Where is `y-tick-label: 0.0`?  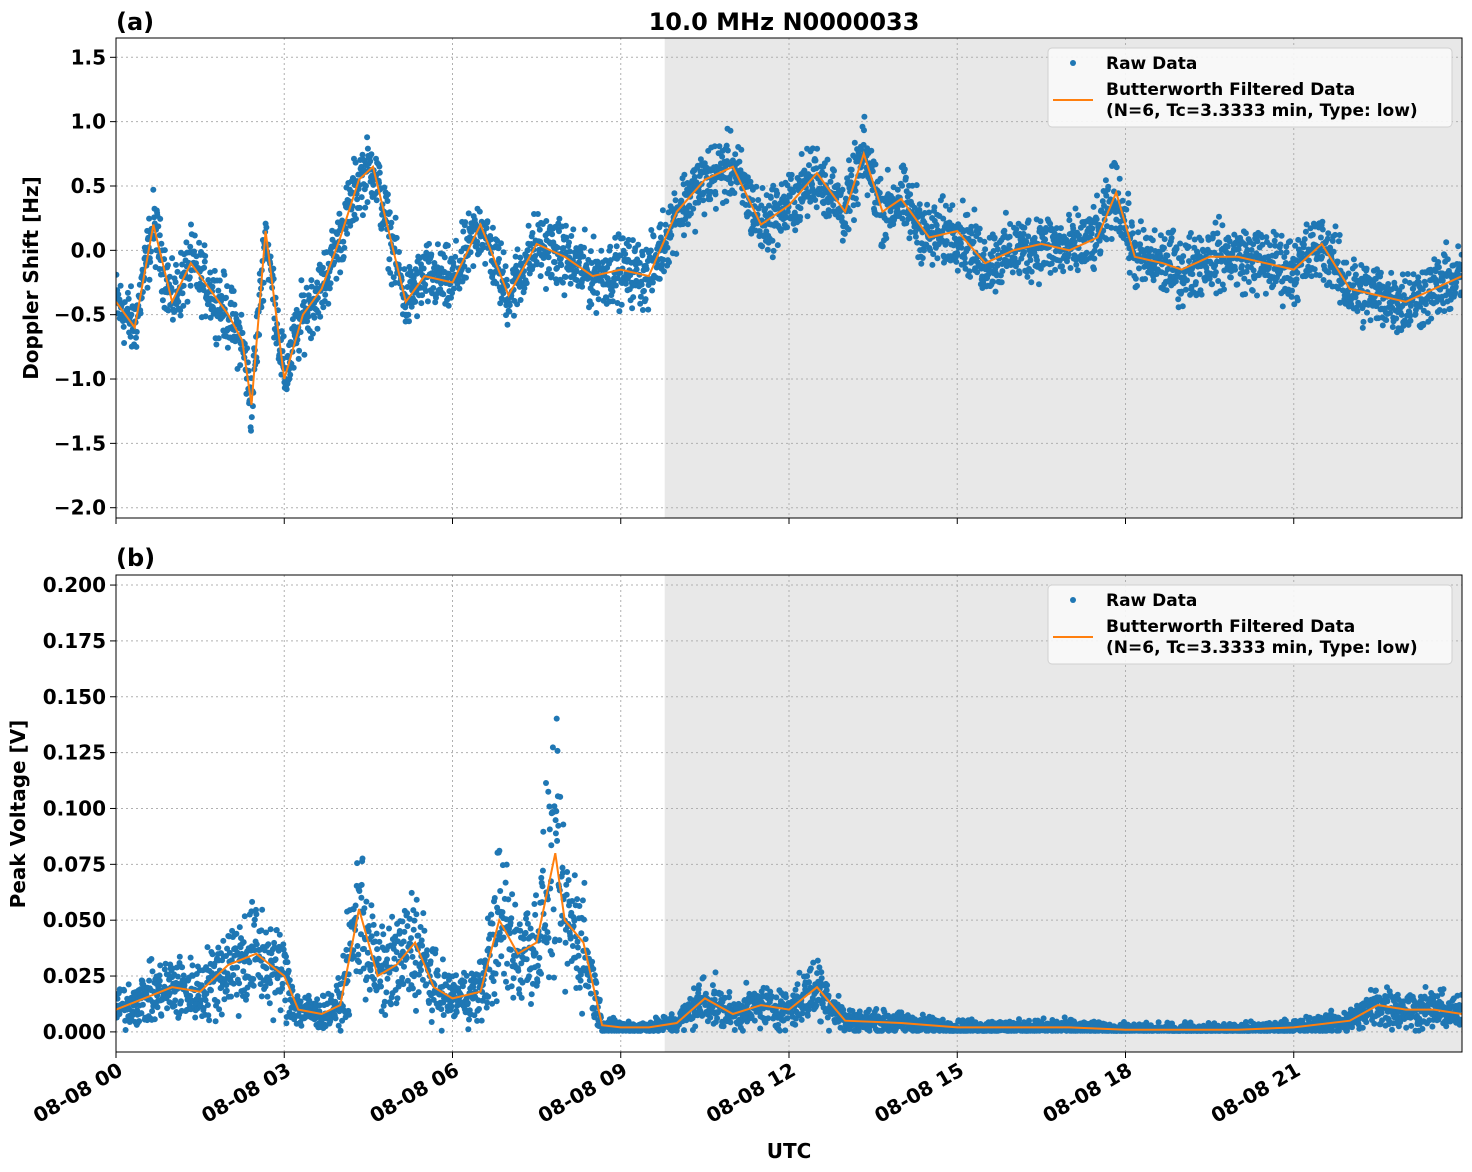 y-tick-label: 0.0 is located at coordinates (88, 250).